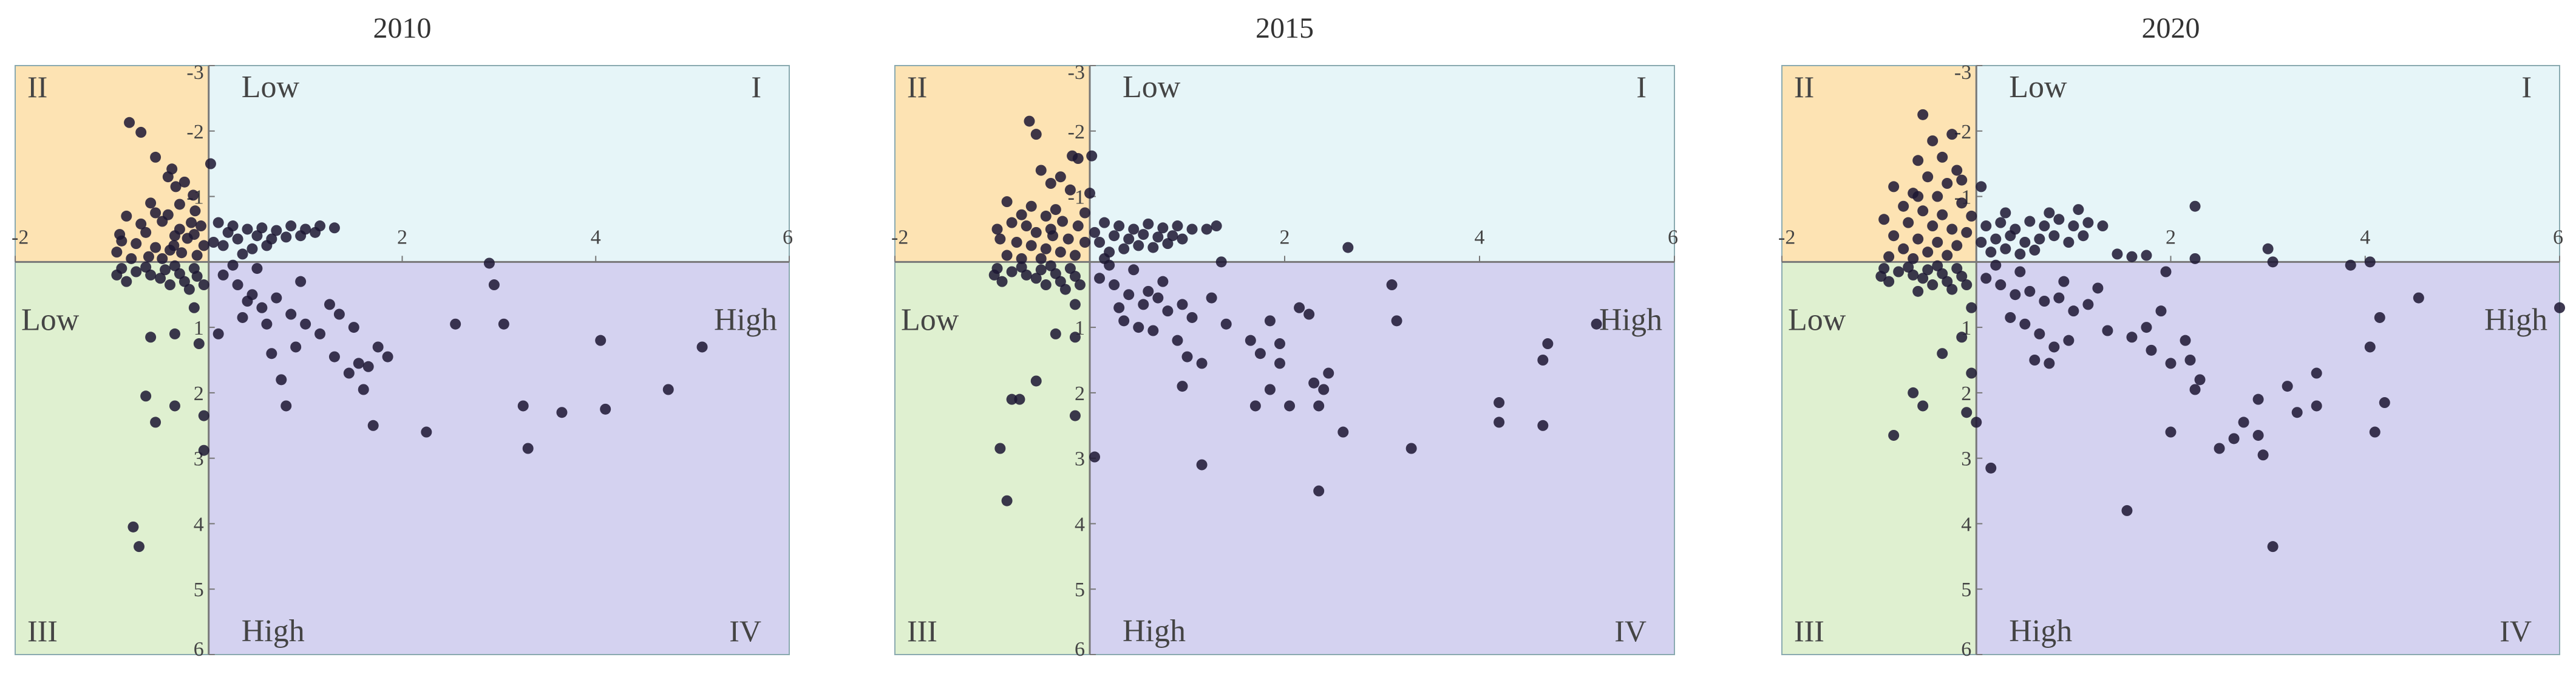 The width and height of the screenshot is (2576, 674). I want to click on x-tick-label: 6, so click(2558, 237).